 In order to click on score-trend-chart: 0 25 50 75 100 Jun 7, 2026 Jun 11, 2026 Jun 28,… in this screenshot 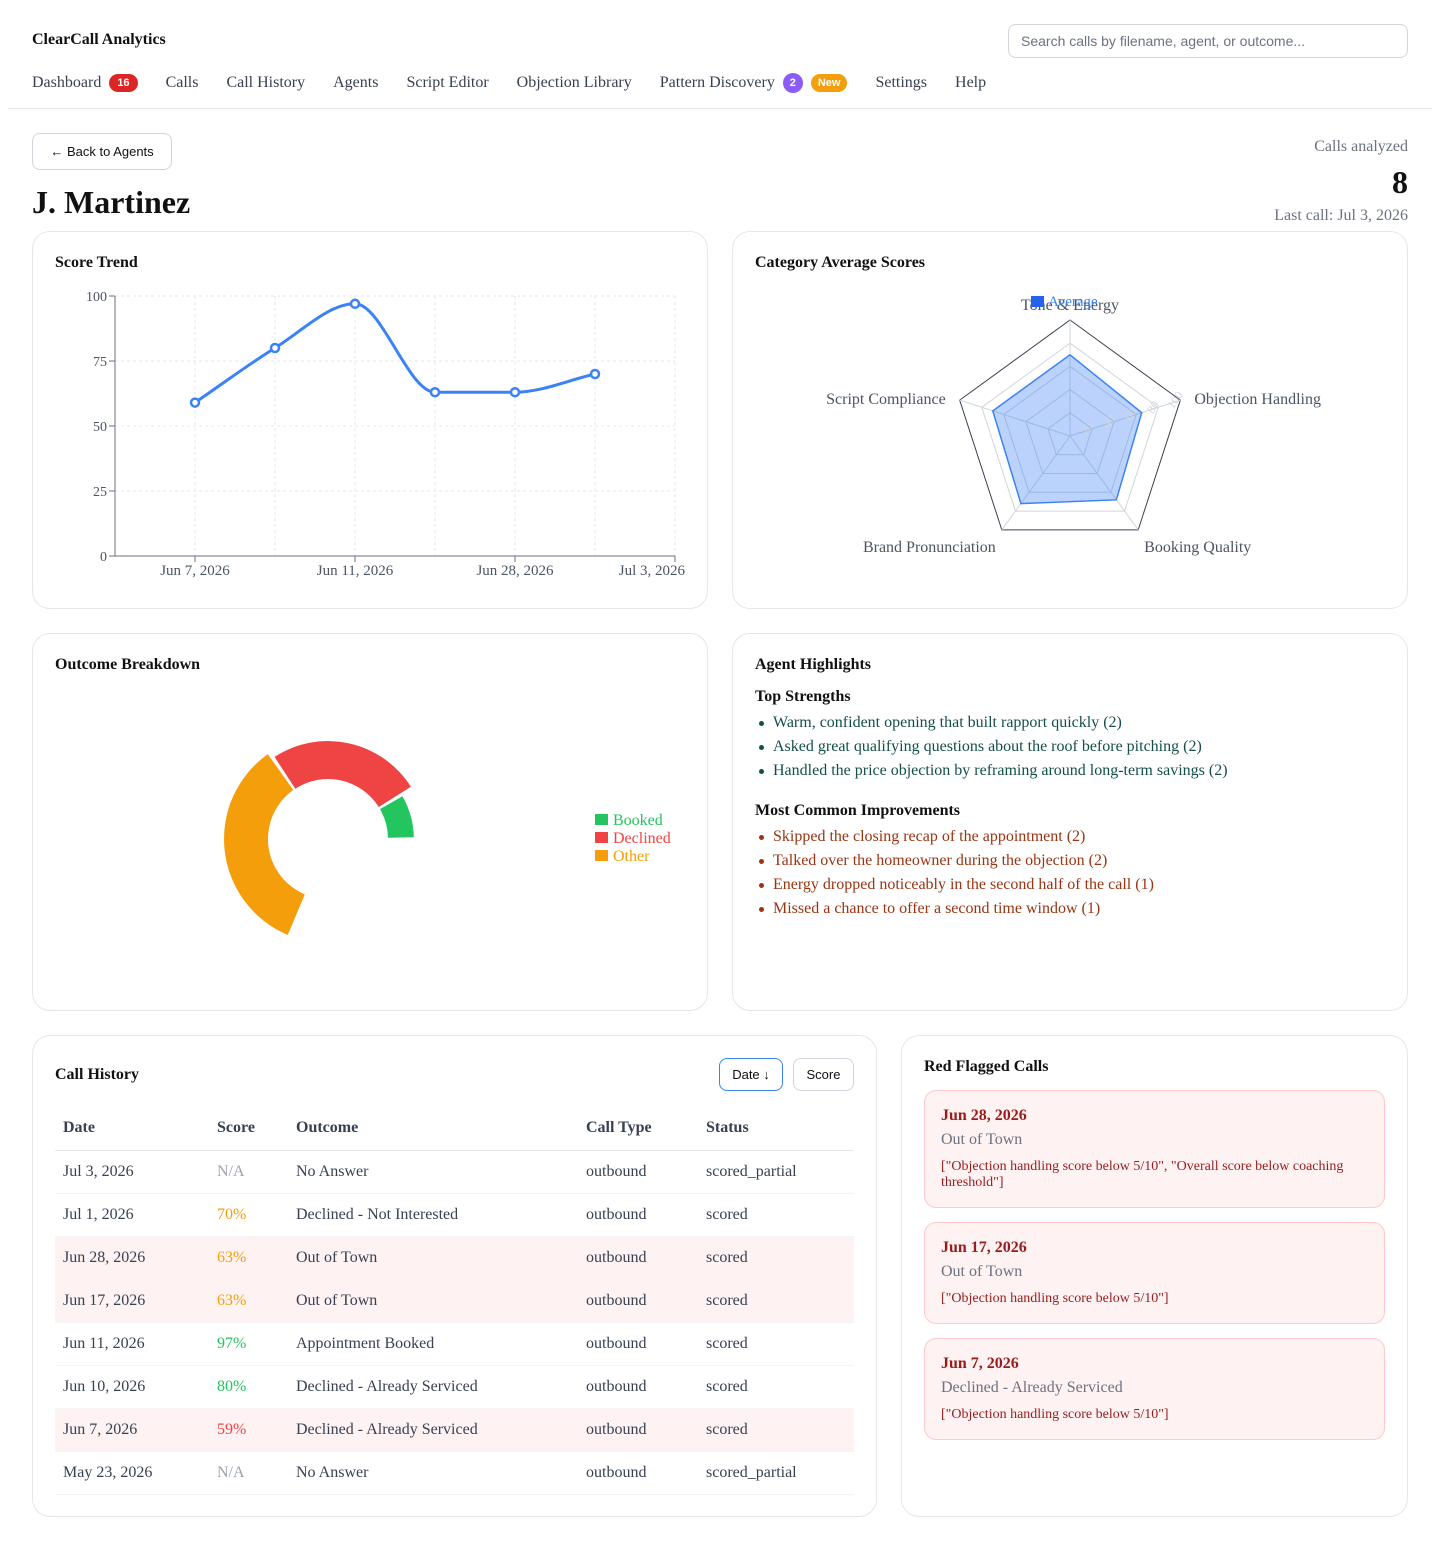, I will do `click(386, 434)`.